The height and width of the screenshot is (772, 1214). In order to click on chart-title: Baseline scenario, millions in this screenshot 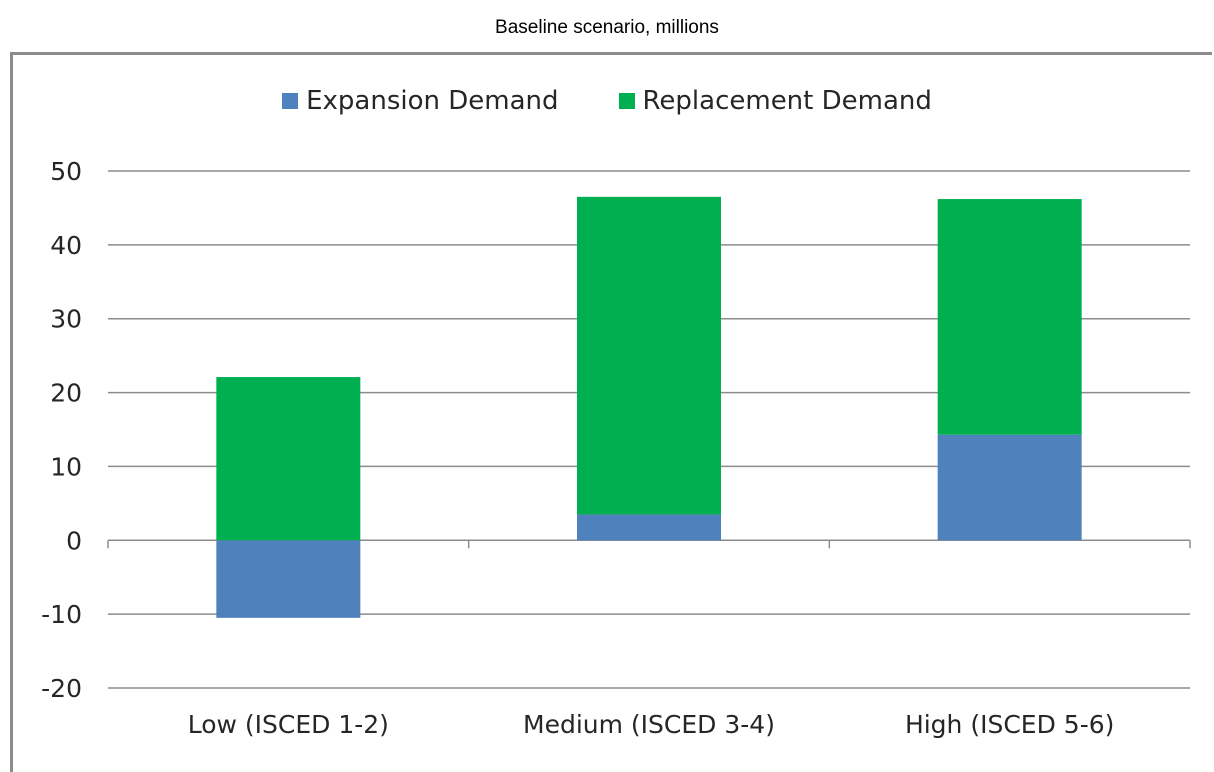, I will do `click(607, 27)`.